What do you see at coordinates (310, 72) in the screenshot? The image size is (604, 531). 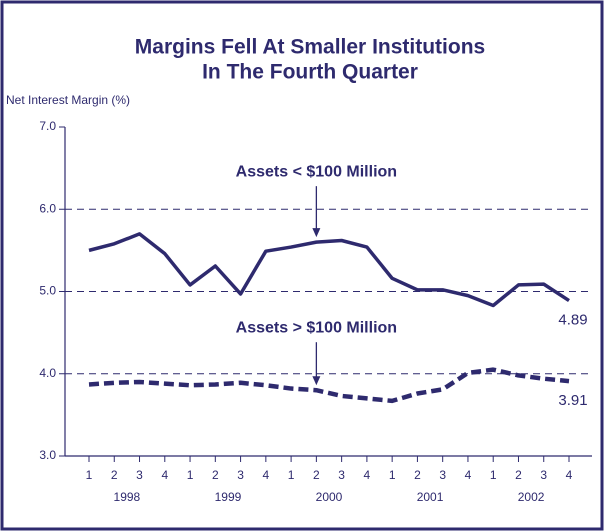 I see `chart-title: In The Fourth Quarter` at bounding box center [310, 72].